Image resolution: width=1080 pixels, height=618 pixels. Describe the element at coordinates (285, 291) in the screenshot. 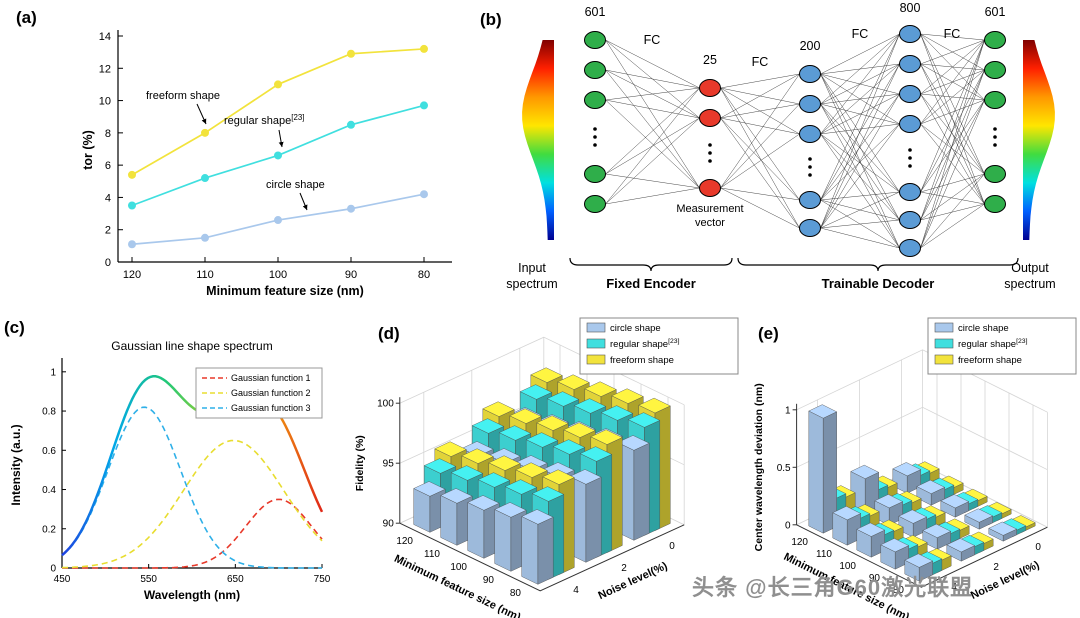

I see `x-axis-title: Minimum feature size (nm)` at that location.